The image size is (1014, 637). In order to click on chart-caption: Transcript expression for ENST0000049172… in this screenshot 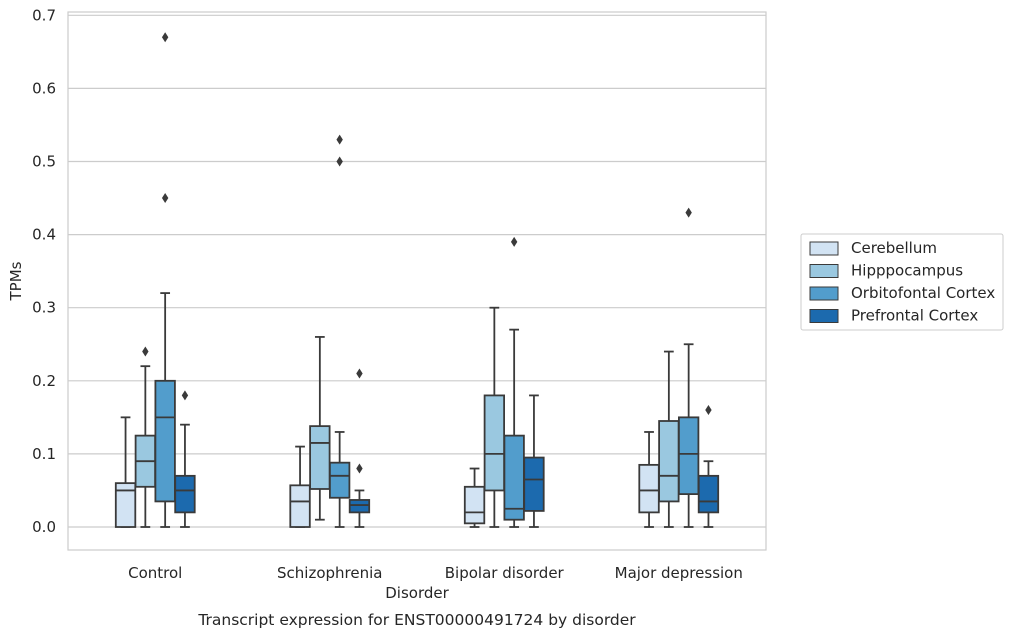, I will do `click(416, 620)`.